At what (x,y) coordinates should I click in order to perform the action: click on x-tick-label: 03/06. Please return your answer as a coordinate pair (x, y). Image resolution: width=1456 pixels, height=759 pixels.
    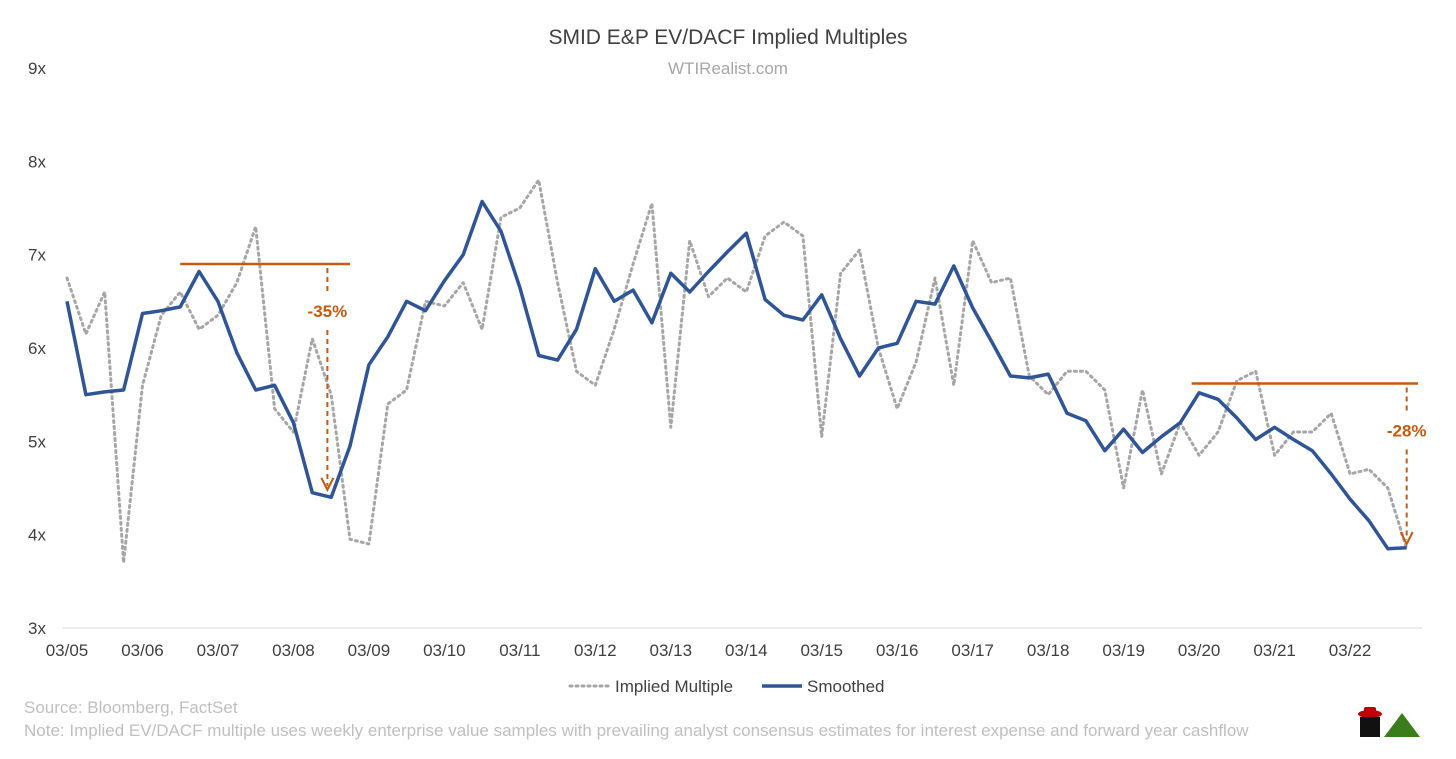
    Looking at the image, I should click on (142, 650).